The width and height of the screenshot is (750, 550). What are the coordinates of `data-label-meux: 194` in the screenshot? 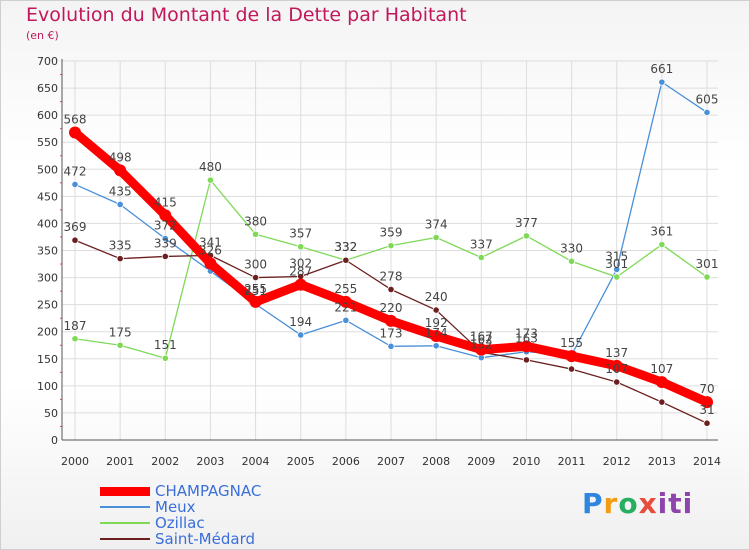 It's located at (300, 322).